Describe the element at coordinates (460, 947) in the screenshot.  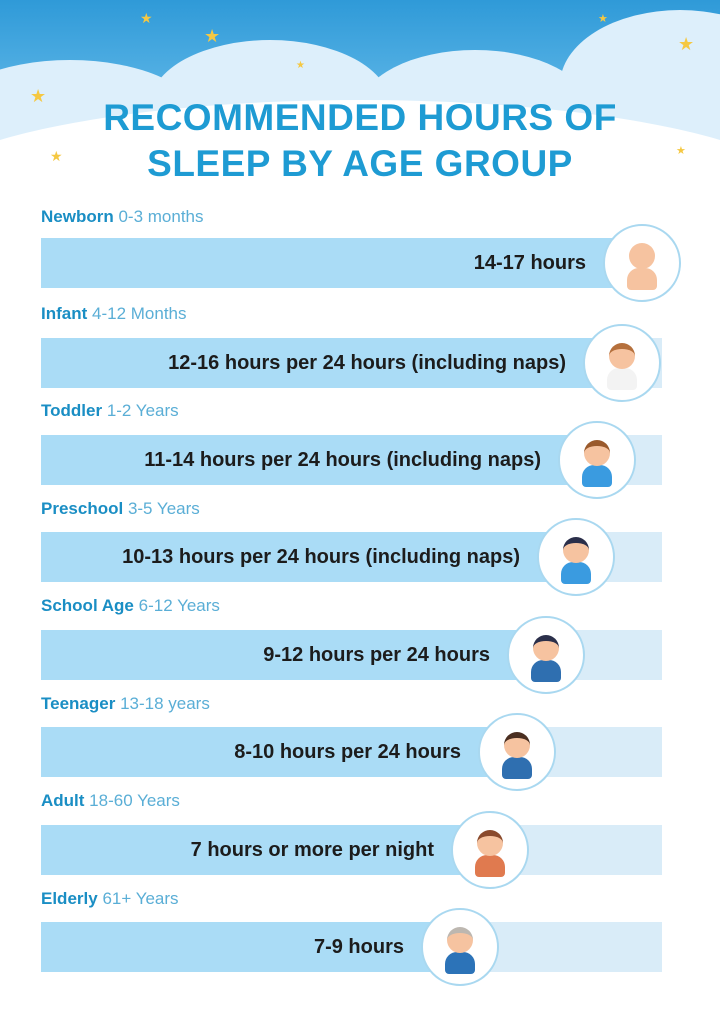
I see `elderly-icon` at that location.